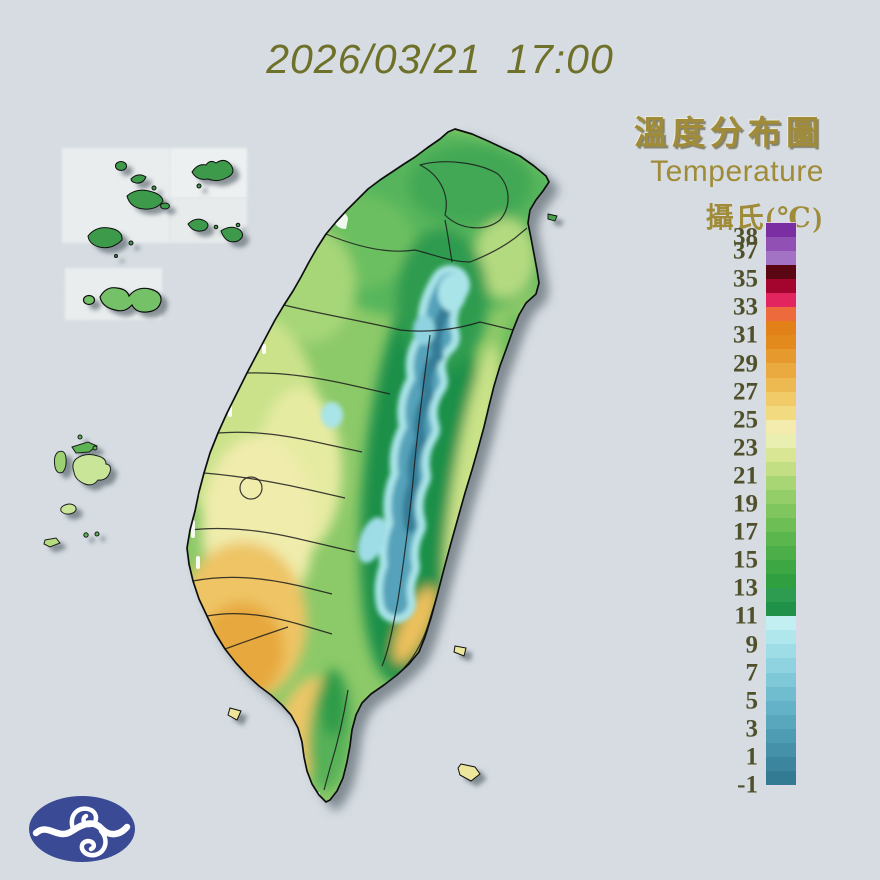 This screenshot has height=880, width=880. What do you see at coordinates (212, 174) in the screenshot?
I see `dongyin-islands` at bounding box center [212, 174].